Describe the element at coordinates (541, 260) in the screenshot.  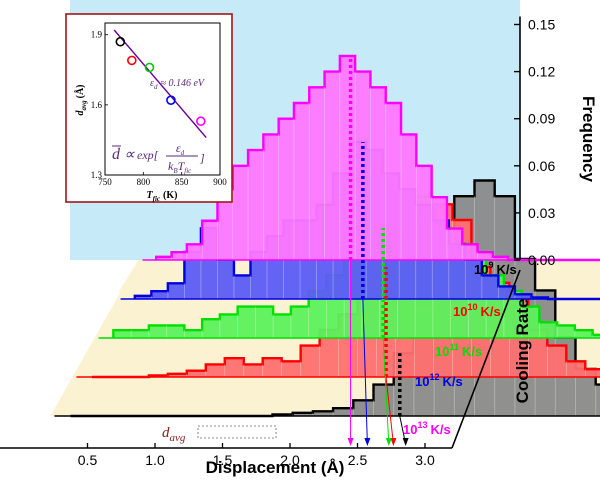
I see `y-tick-label: 0.00` at that location.